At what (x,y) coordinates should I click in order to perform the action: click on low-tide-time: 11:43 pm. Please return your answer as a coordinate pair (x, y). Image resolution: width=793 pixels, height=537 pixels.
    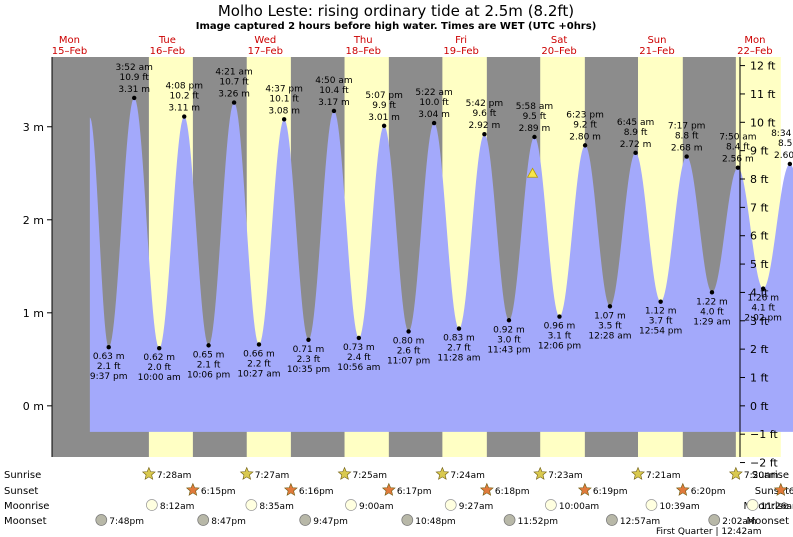
    Looking at the image, I should click on (508, 350).